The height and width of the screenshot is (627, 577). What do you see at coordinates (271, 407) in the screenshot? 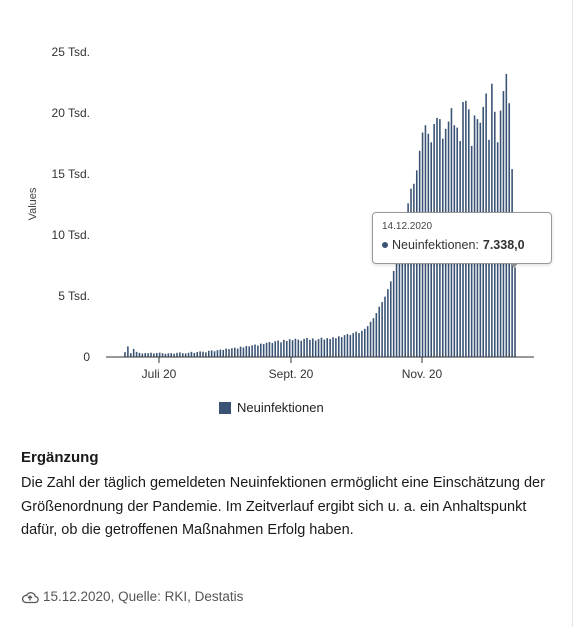
I see `chart-legend: Neuinfektionen` at bounding box center [271, 407].